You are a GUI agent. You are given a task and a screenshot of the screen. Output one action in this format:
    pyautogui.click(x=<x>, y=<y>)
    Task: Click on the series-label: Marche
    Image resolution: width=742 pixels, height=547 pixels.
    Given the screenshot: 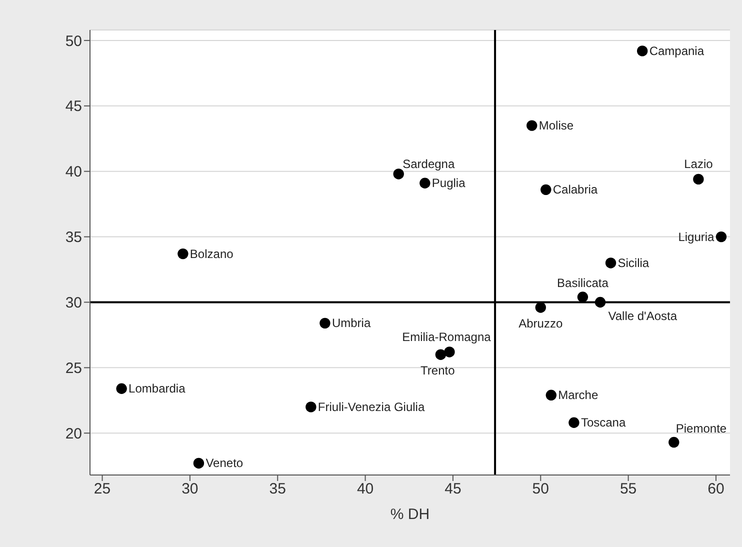 What is the action you would take?
    pyautogui.click(x=578, y=395)
    